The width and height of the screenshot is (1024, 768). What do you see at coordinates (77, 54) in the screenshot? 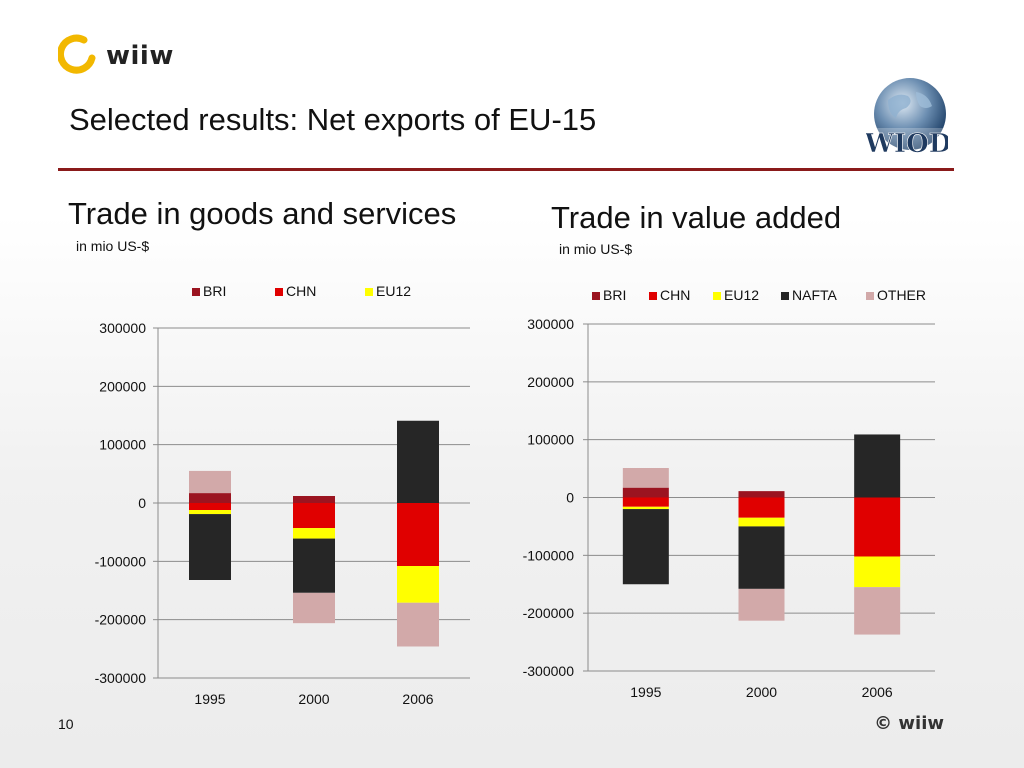
I see `wiiw-logo-icon` at bounding box center [77, 54].